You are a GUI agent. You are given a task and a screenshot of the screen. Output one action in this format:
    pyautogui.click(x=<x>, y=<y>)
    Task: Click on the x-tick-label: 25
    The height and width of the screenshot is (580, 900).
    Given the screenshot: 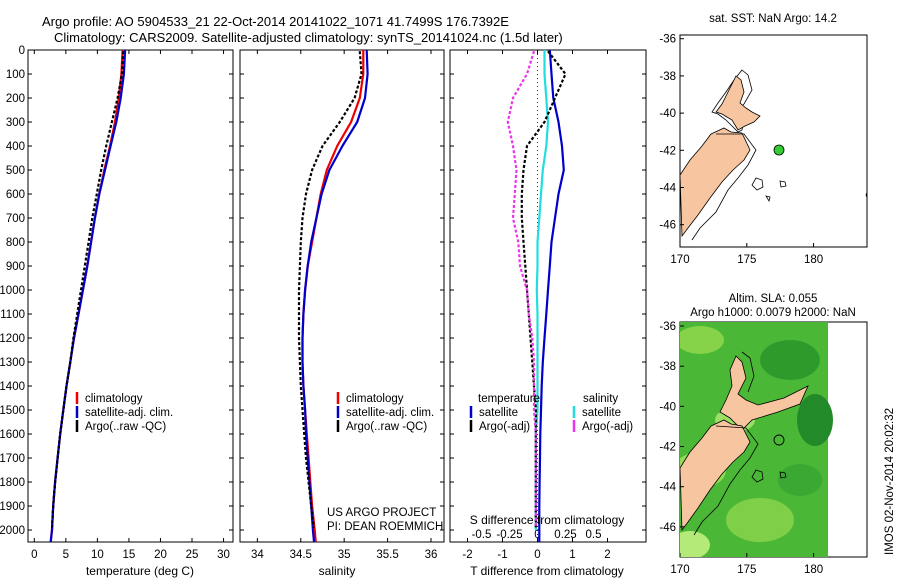 What is the action you would take?
    pyautogui.click(x=192, y=555)
    